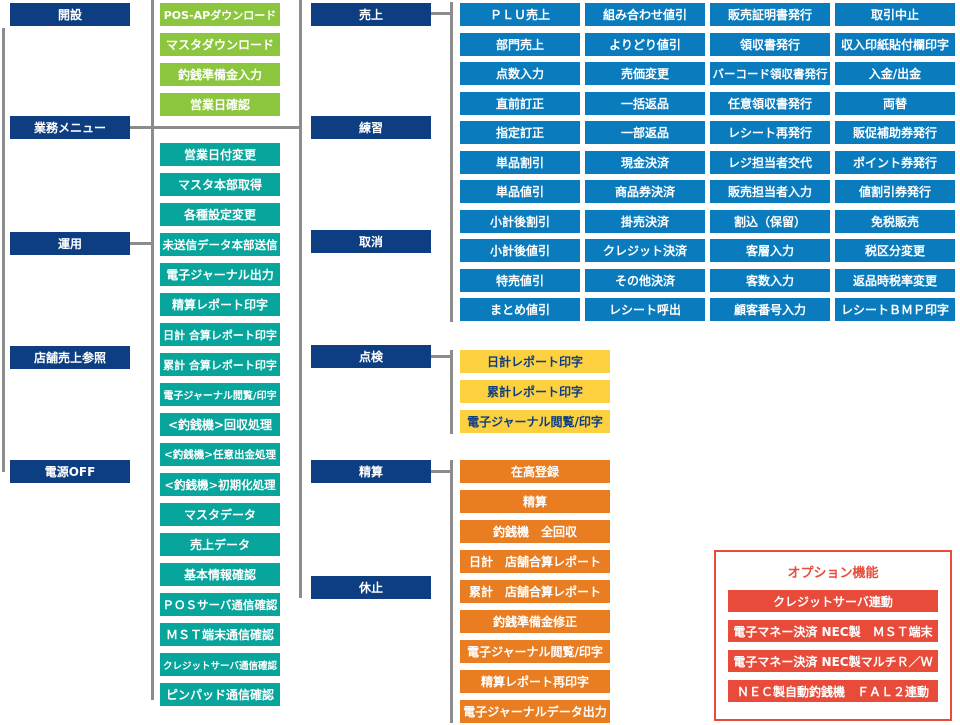 This screenshot has width=960, height=725. What do you see at coordinates (220, 454) in the screenshot?
I see `operation-task-button: <釣銭機>任意出金処理` at bounding box center [220, 454].